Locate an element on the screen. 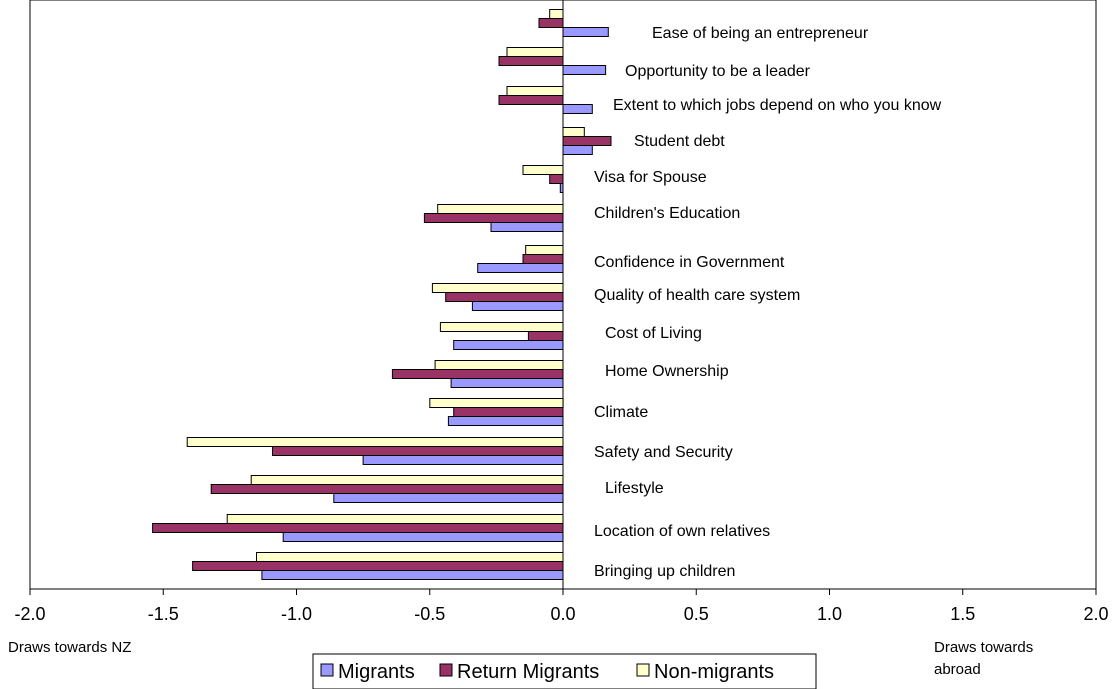 The image size is (1115, 689). category-label: Opportunity to be a leader is located at coordinates (718, 71).